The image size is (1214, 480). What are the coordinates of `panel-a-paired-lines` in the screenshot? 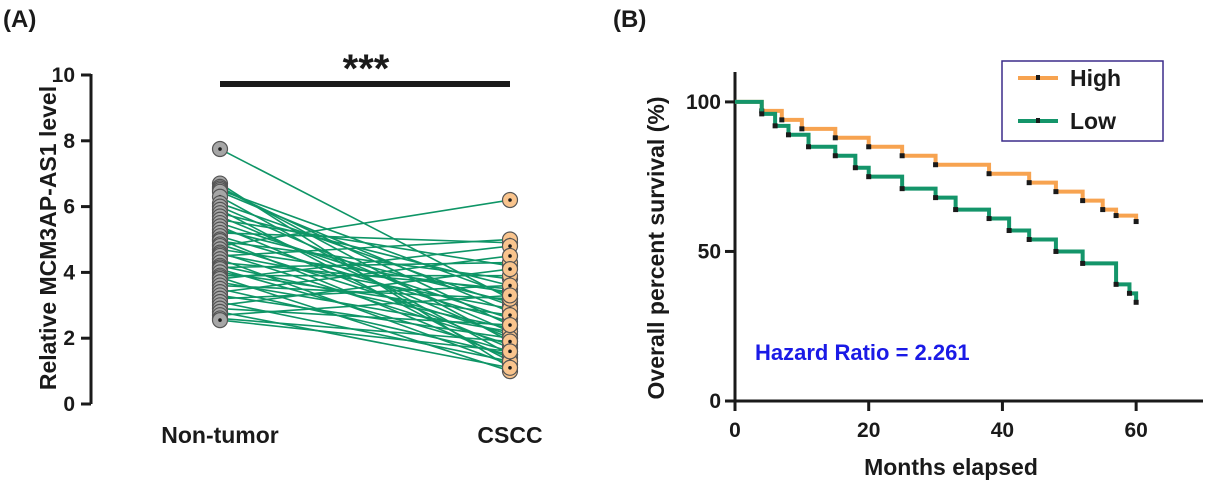 It's located at (365, 260).